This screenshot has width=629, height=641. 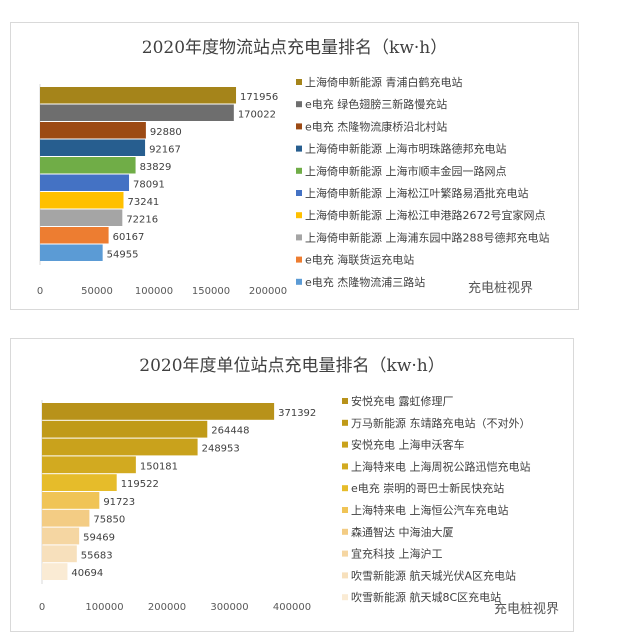 I want to click on legend-label: 安悦充电 露虹修理厂, so click(x=402, y=401).